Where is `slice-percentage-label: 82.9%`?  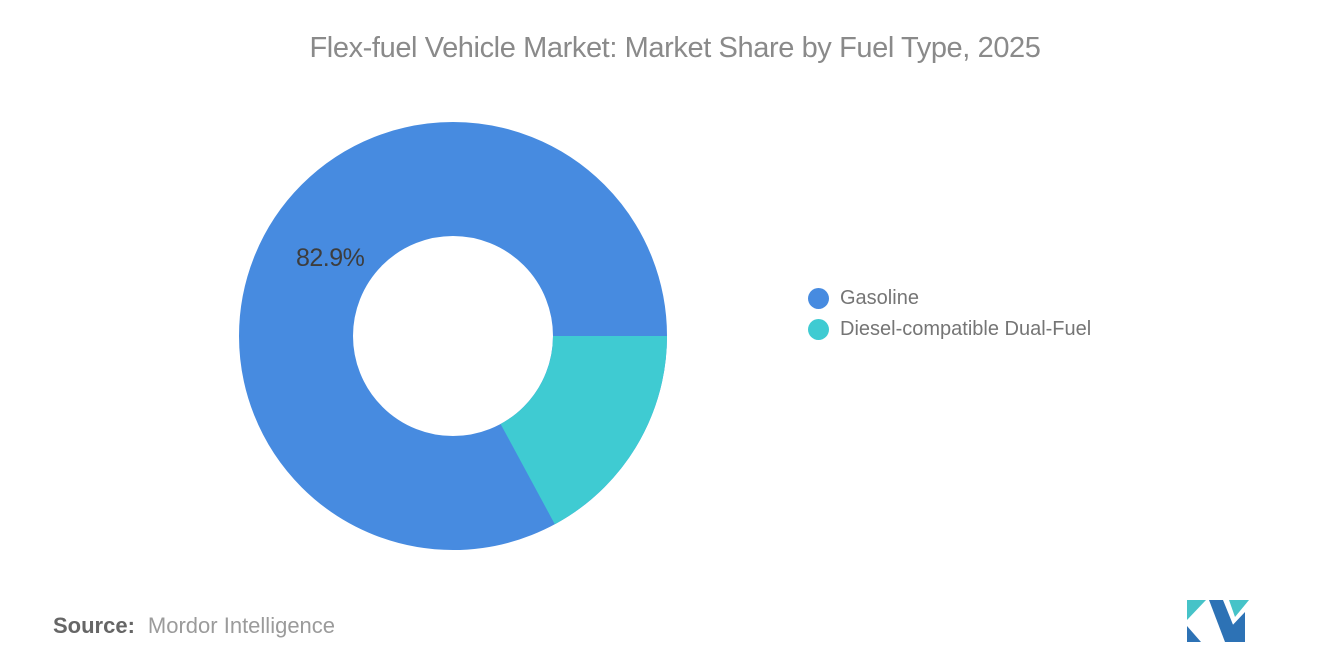
slice-percentage-label: 82.9% is located at coordinates (330, 258).